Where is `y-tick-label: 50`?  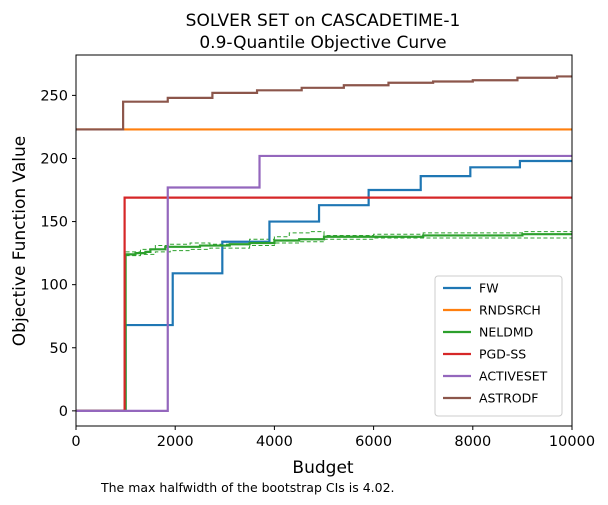 y-tick-label: 50 is located at coordinates (59, 349).